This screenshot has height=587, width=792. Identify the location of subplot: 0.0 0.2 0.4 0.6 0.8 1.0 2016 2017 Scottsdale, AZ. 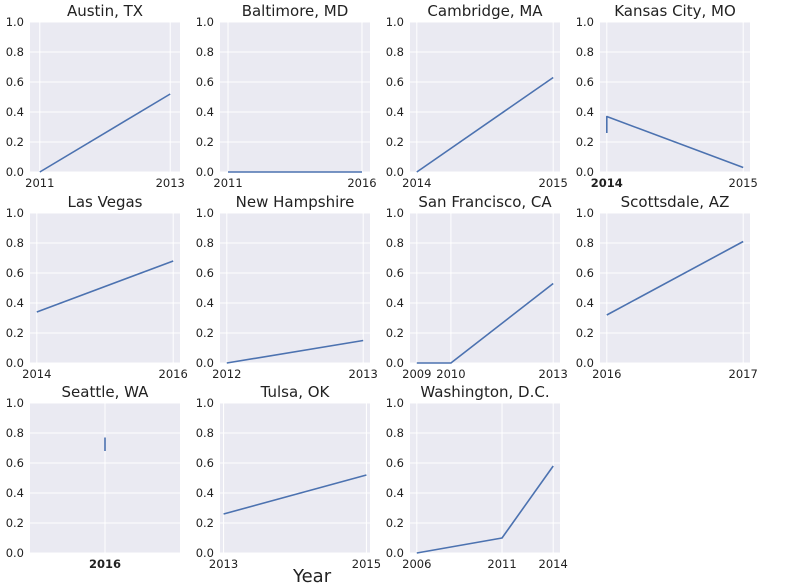
(667, 287).